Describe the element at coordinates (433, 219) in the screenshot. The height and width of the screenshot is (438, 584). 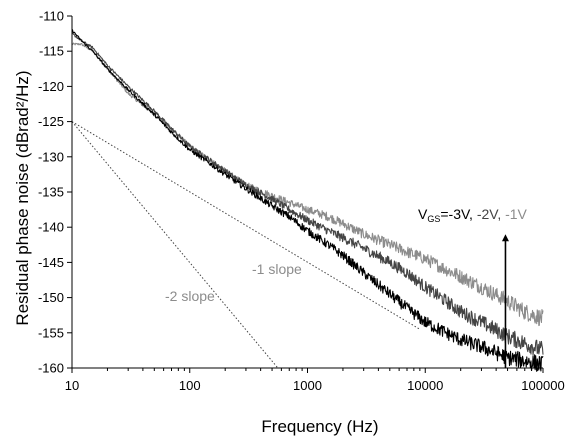
I see `vgs-subscript: GS` at that location.